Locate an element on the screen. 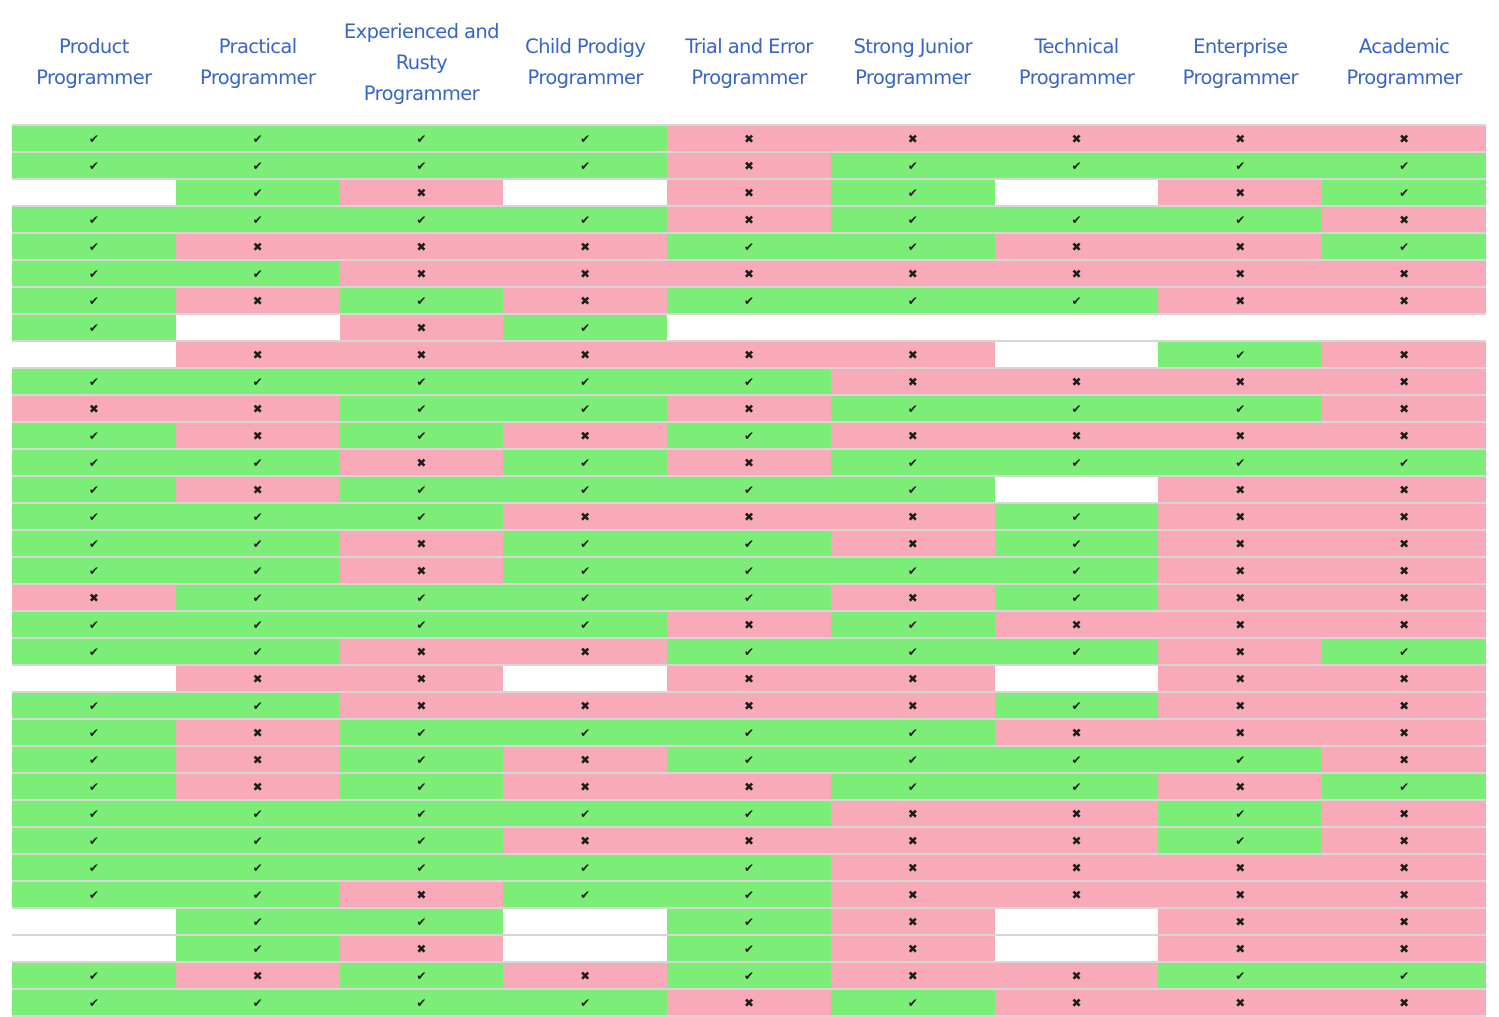 This screenshot has width=1499, height=1017. table-row: ✔ ✔ ✔ ✔ ✖ ✔ ✔ ✔ ✔ is located at coordinates (749, 164).